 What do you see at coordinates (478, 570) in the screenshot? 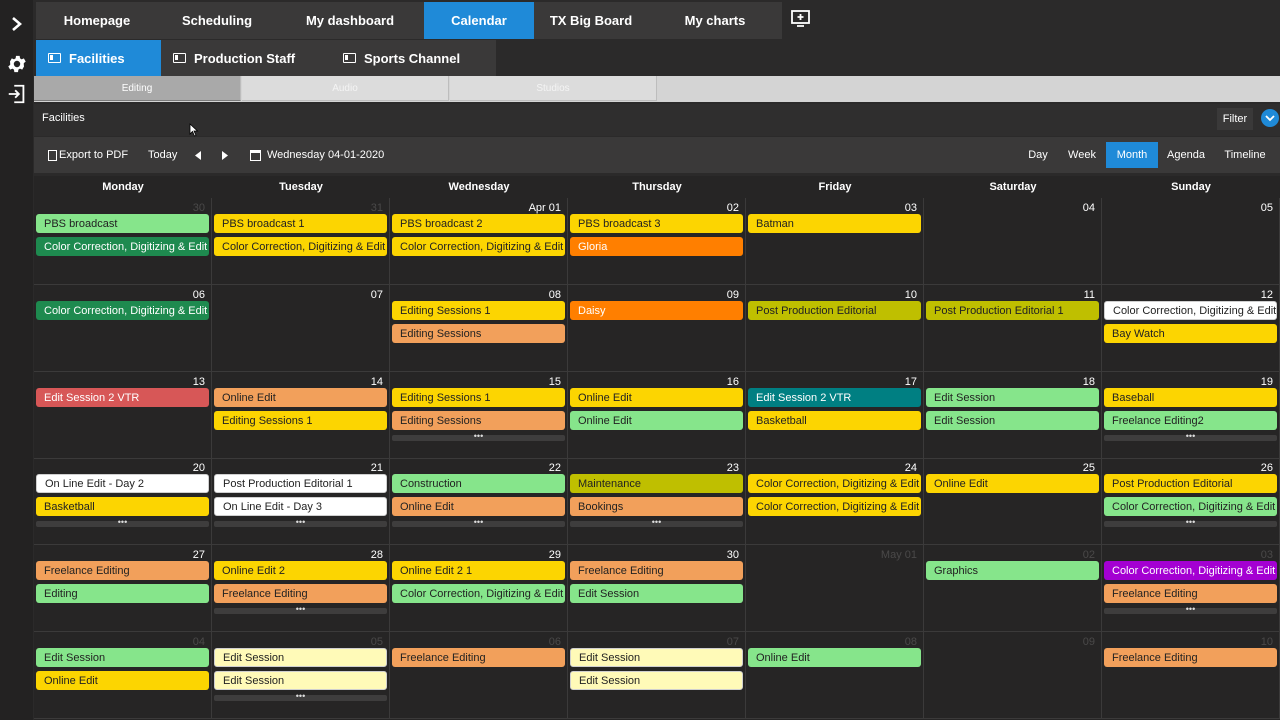
I see `calendar-event: Online Edit 2 1` at bounding box center [478, 570].